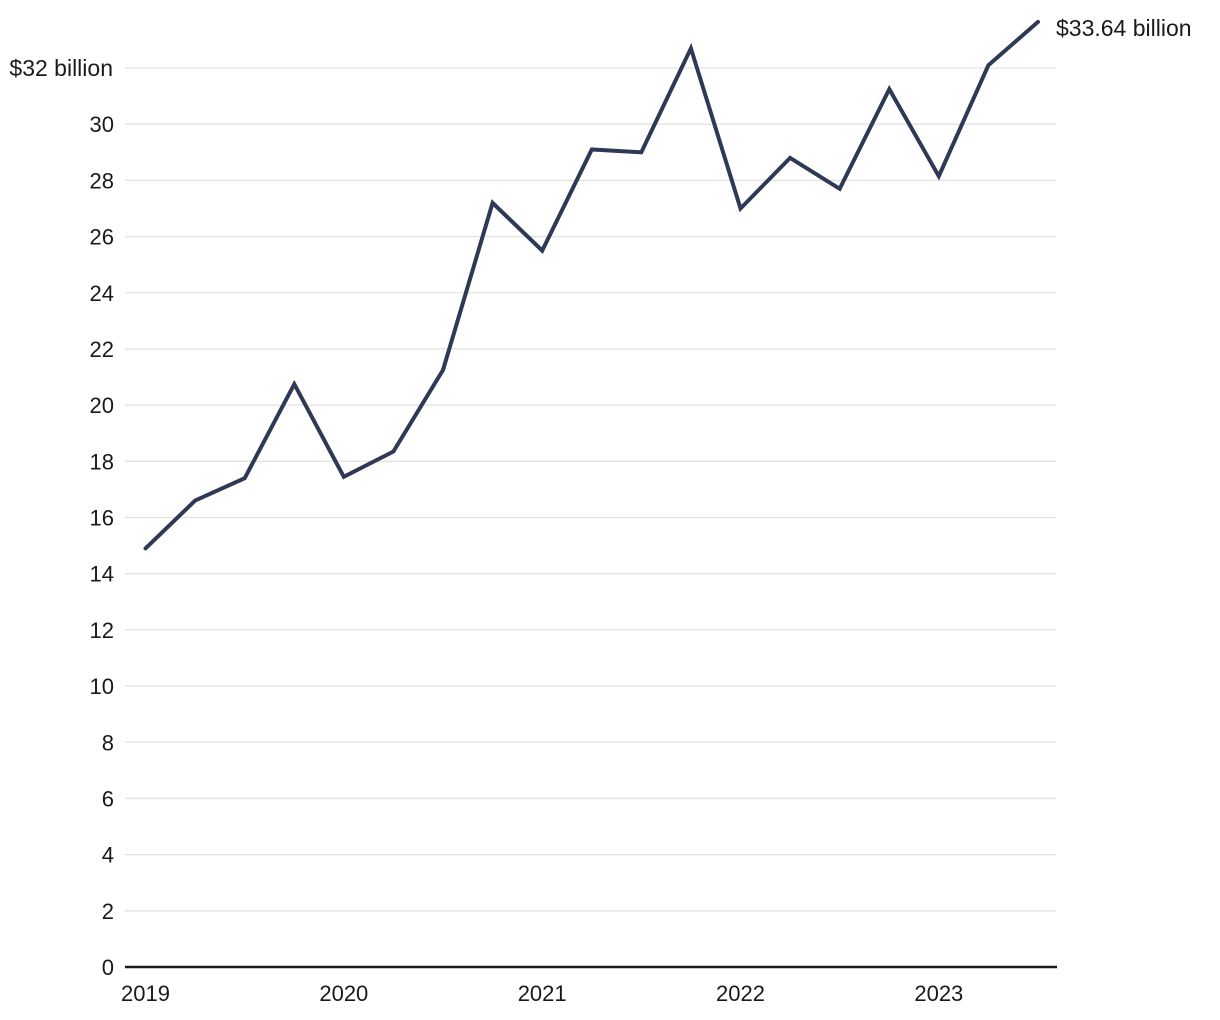  What do you see at coordinates (102, 630) in the screenshot?
I see `y-tick-label: 12` at bounding box center [102, 630].